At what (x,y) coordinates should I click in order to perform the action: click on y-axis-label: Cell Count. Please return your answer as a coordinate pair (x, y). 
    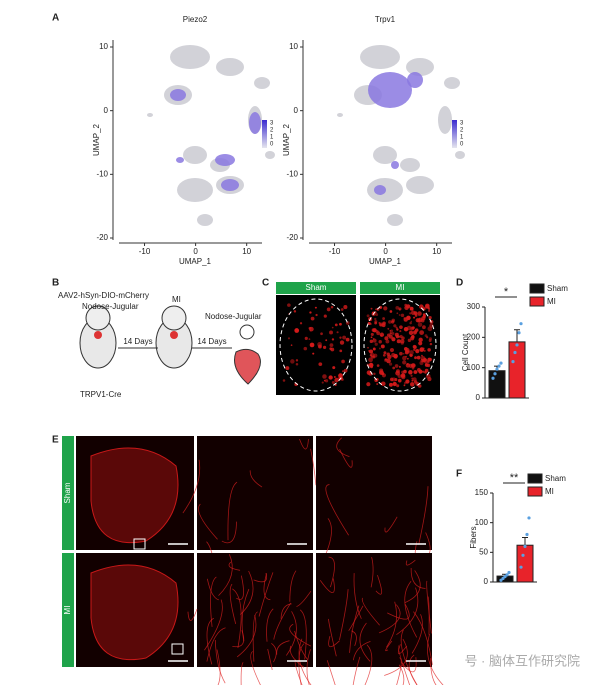
    Looking at the image, I should click on (465, 352).